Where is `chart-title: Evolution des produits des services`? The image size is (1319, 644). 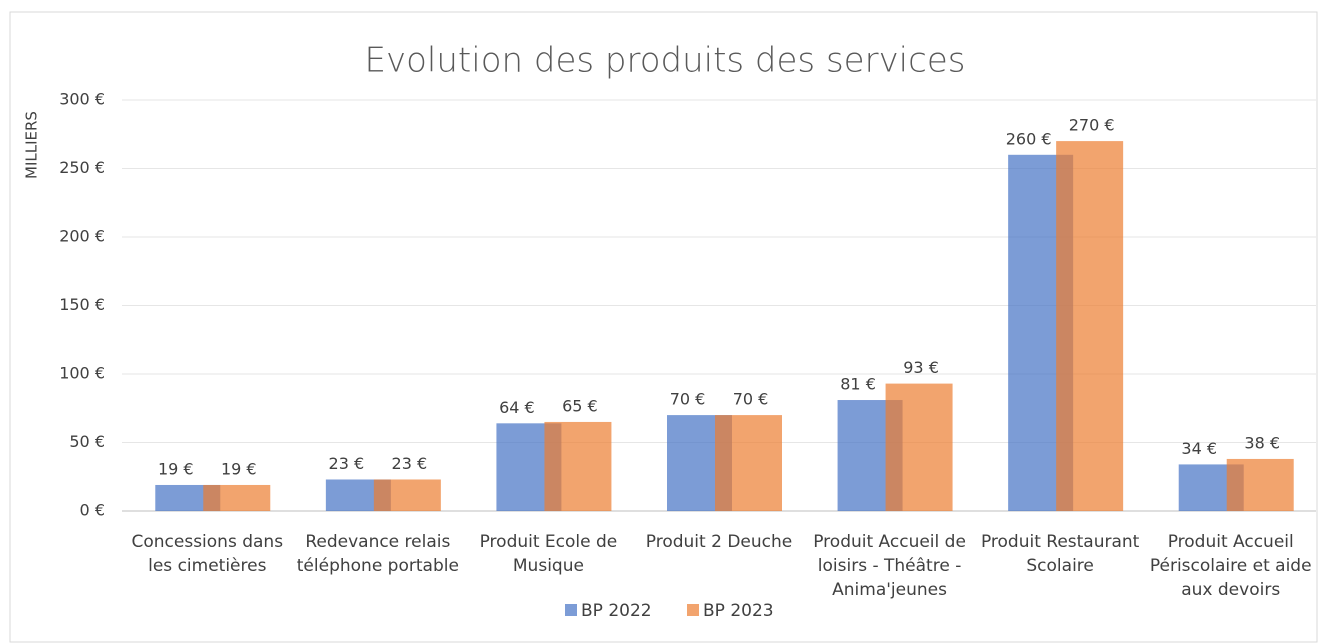
chart-title: Evolution des produits des services is located at coordinates (665, 61).